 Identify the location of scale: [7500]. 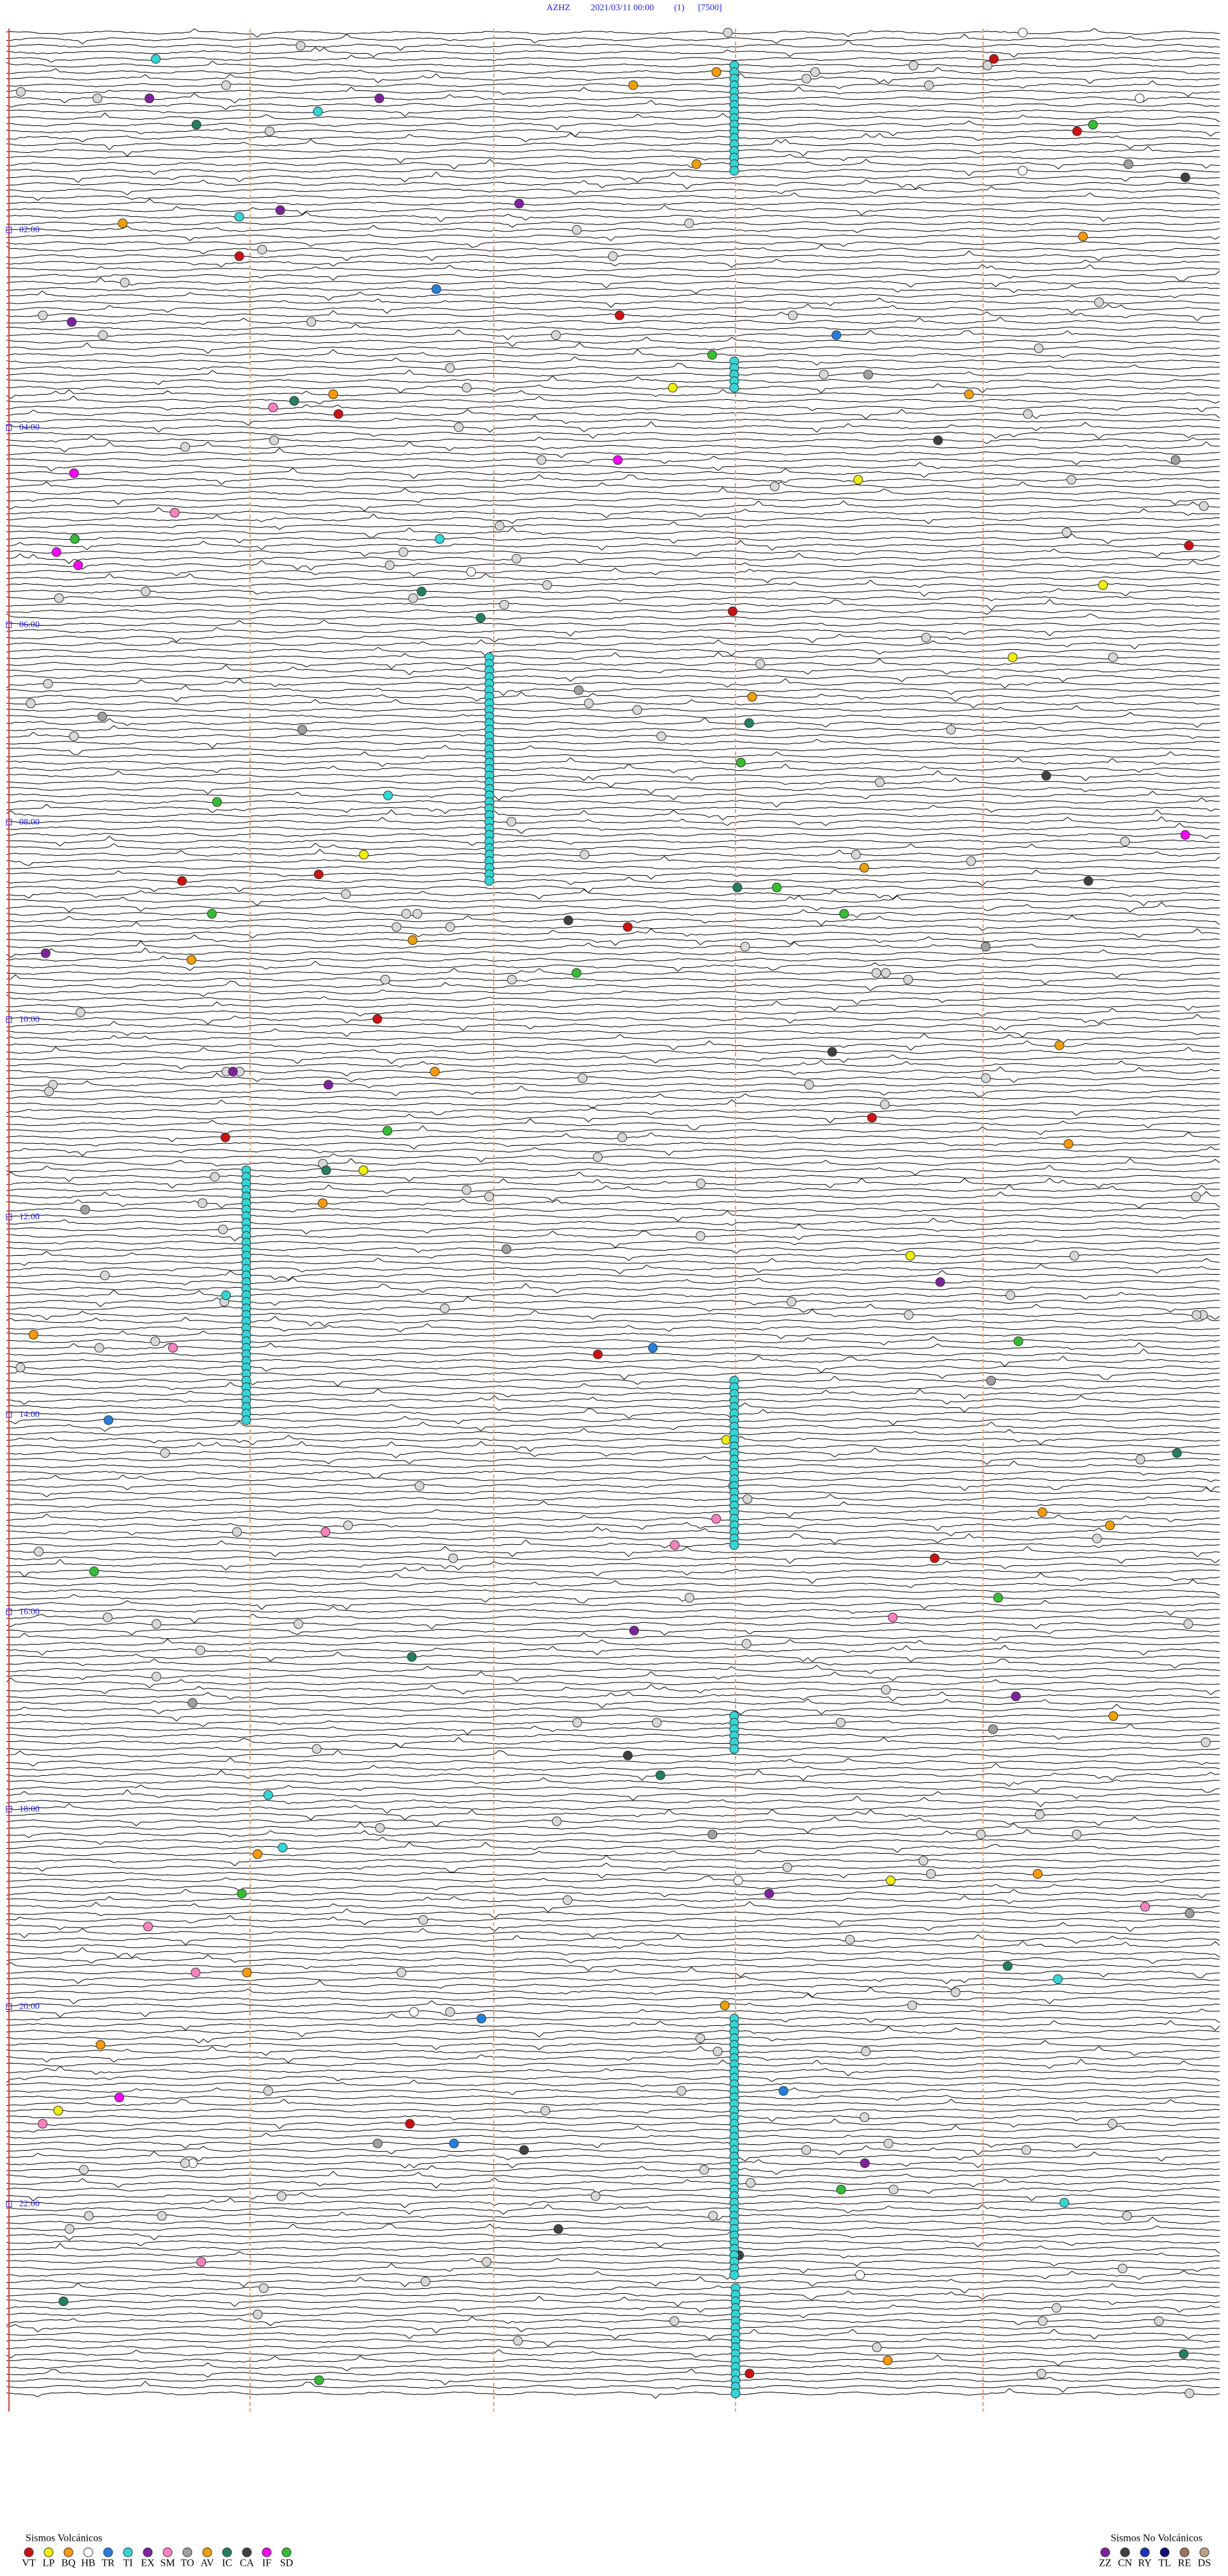
(709, 8).